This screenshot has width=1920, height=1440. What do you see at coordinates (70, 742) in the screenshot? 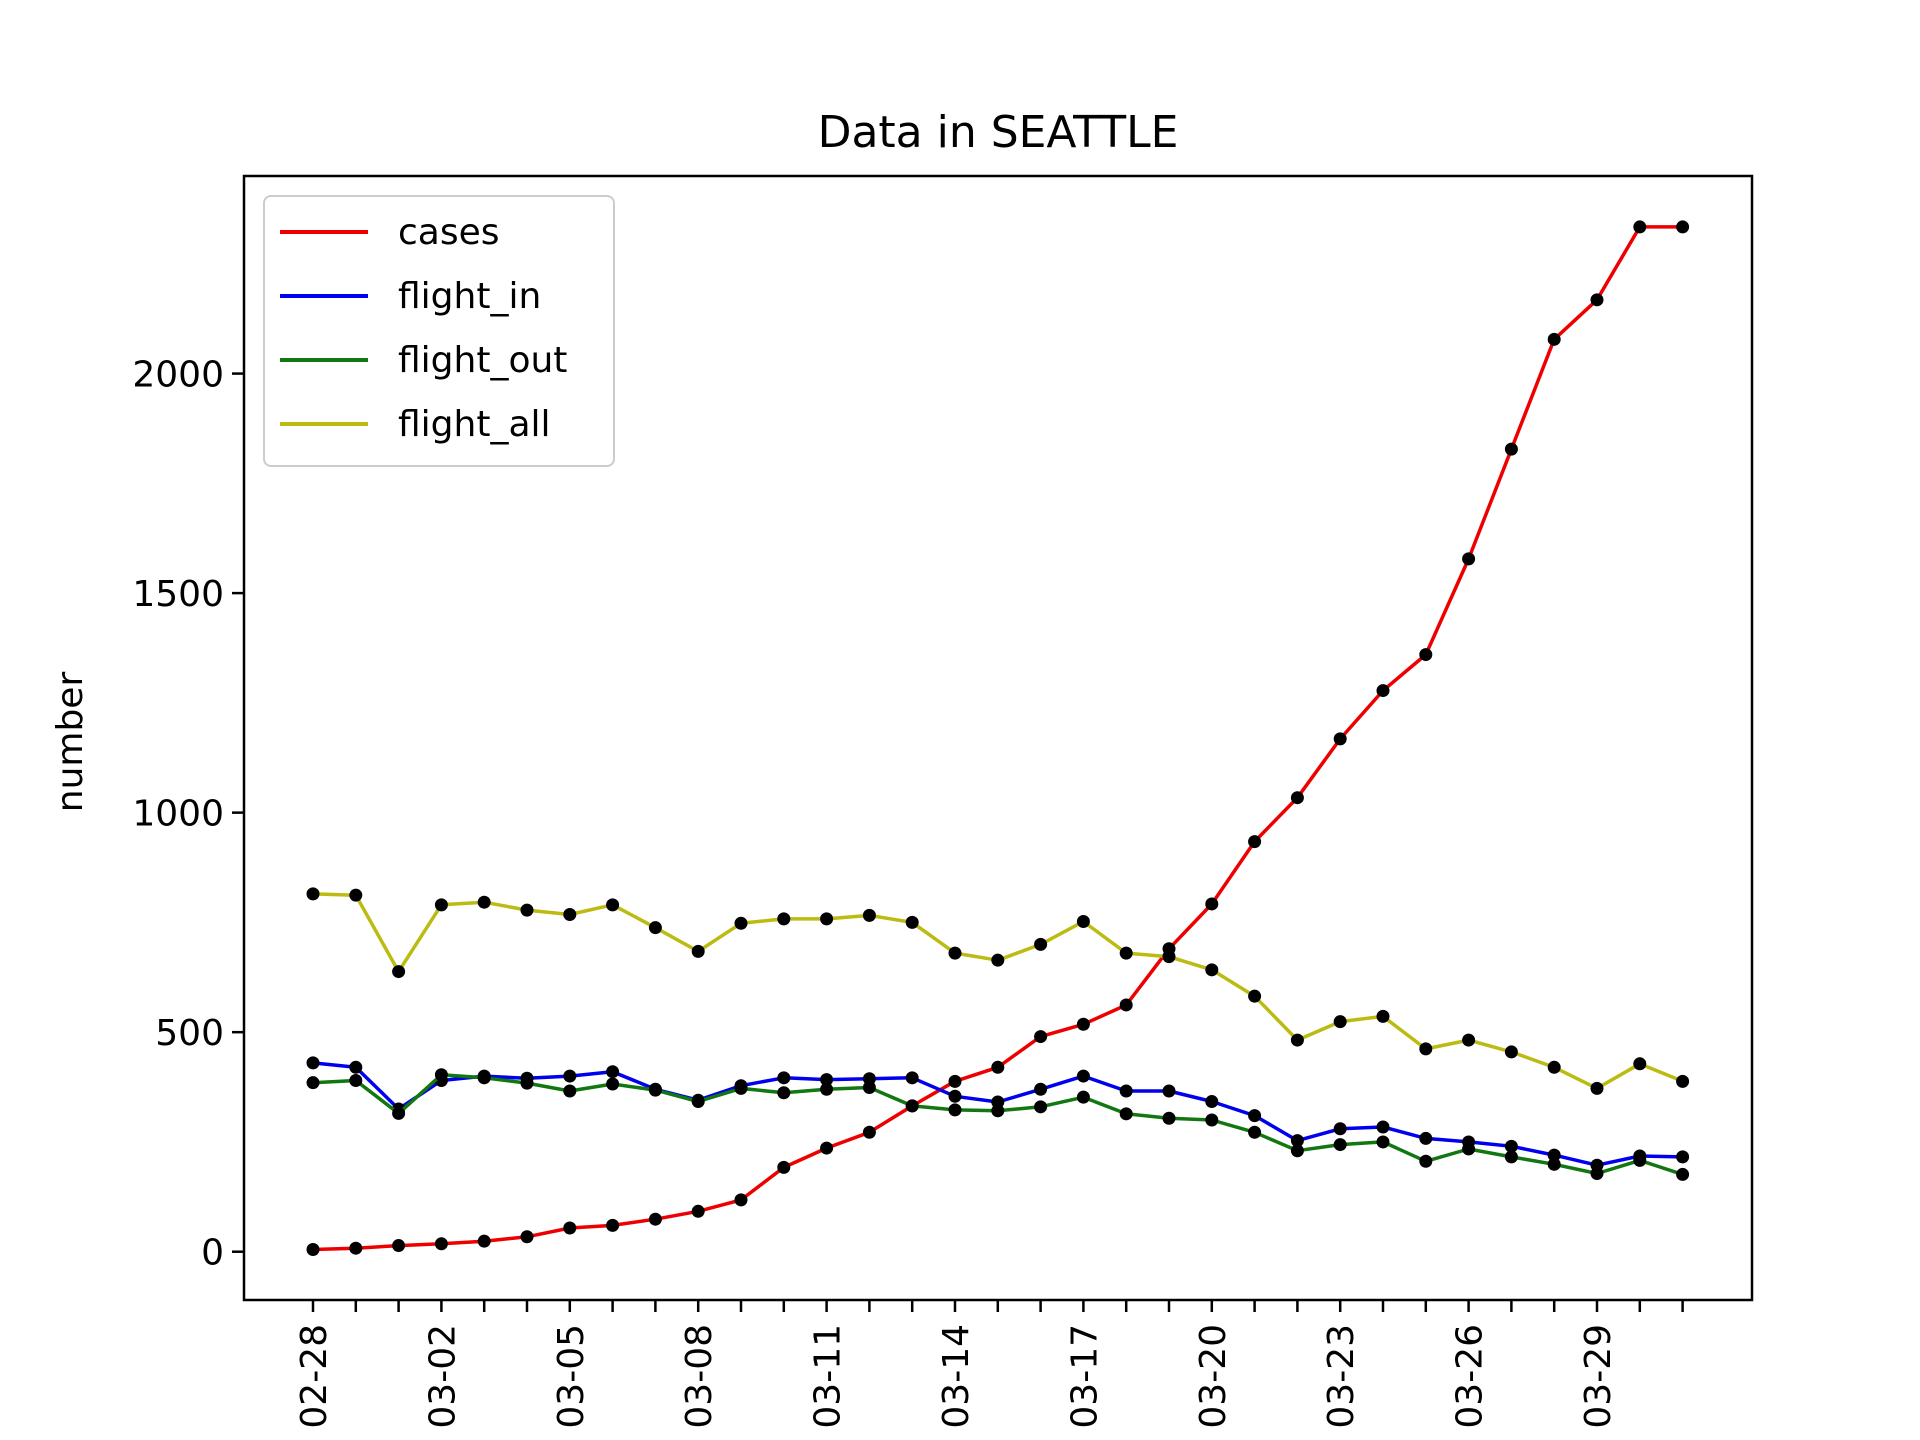
I see `y-axis-label: number` at bounding box center [70, 742].